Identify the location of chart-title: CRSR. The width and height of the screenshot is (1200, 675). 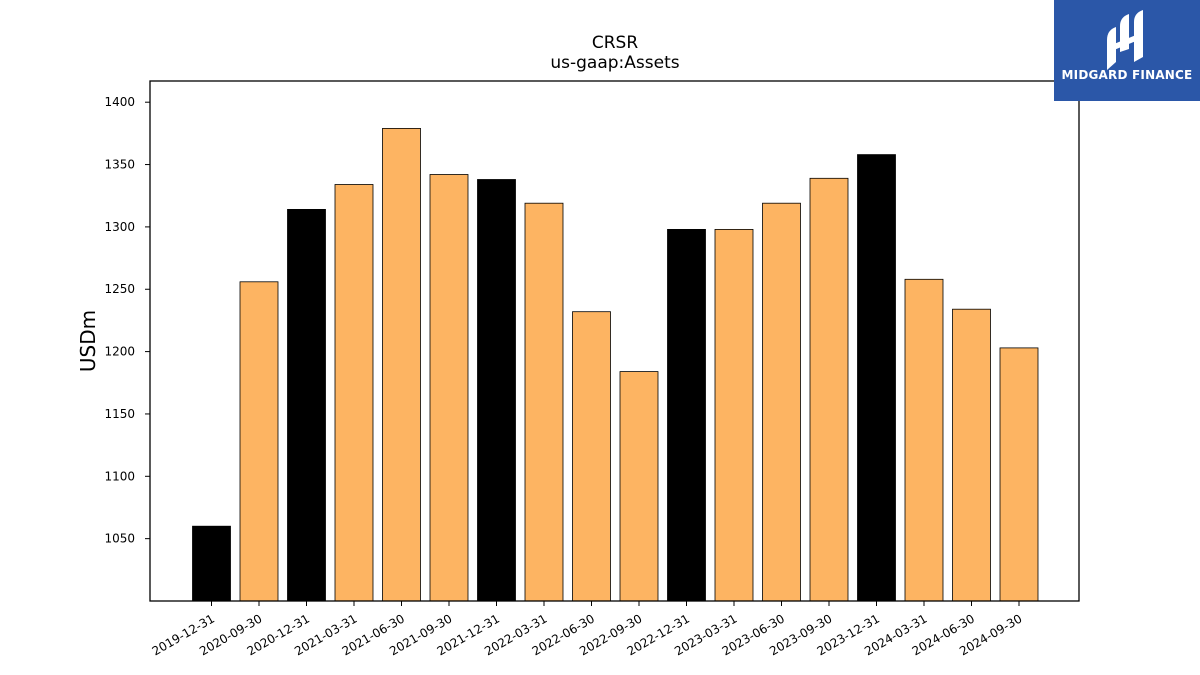
(615, 43).